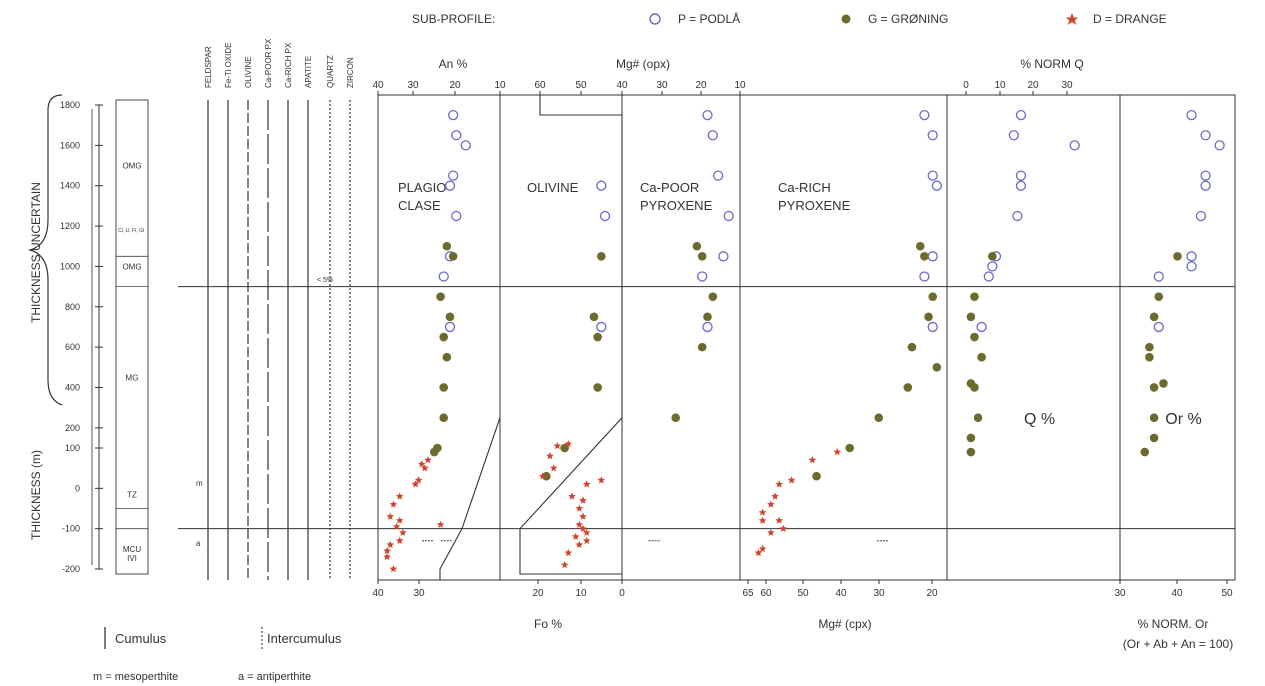 Image resolution: width=1265 pixels, height=686 pixels. I want to click on plag-boundary, so click(470, 498).